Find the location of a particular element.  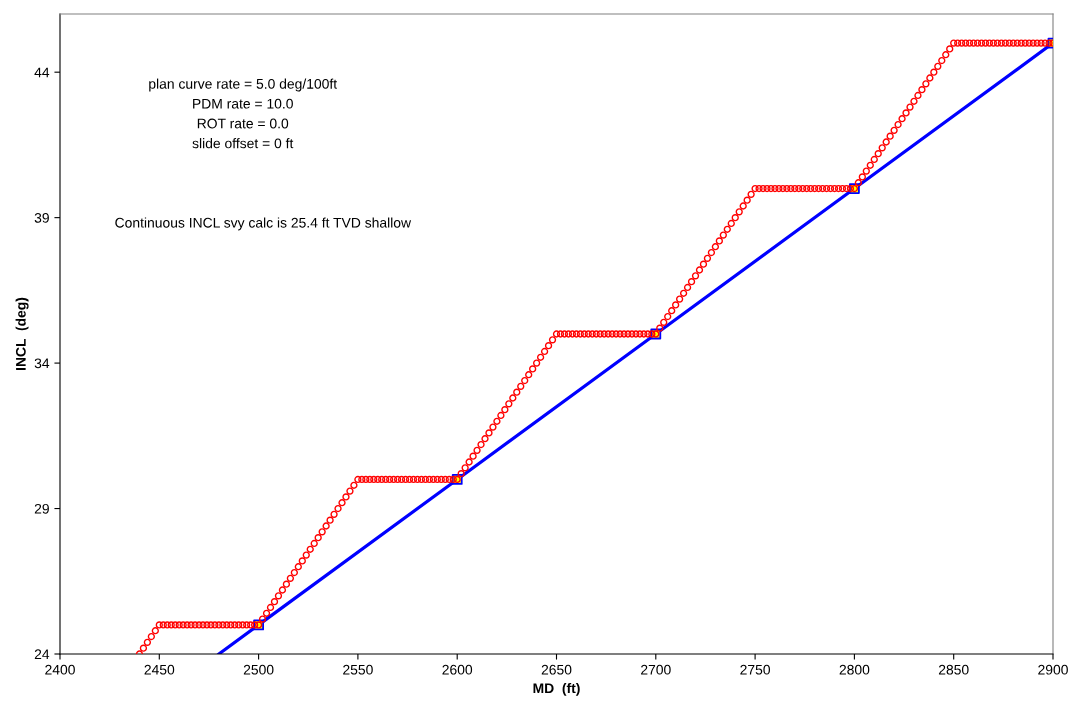

annotation: Continuous INCL svy calc is 25.4 ft TVD shallow is located at coordinates (263, 224).